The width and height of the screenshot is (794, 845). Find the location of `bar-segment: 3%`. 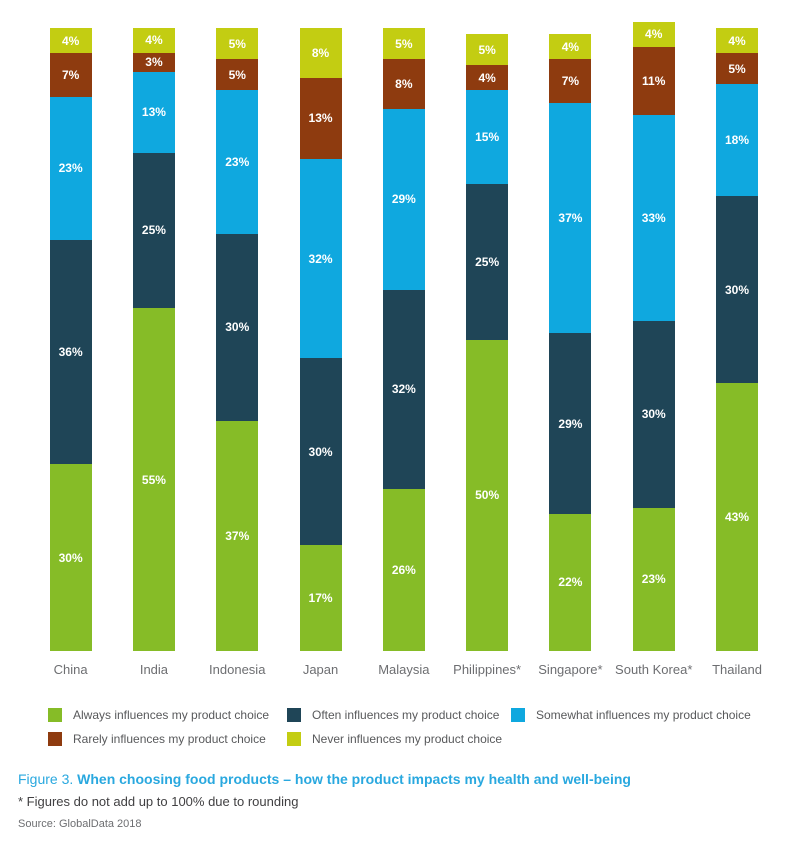

bar-segment: 3% is located at coordinates (153, 62).